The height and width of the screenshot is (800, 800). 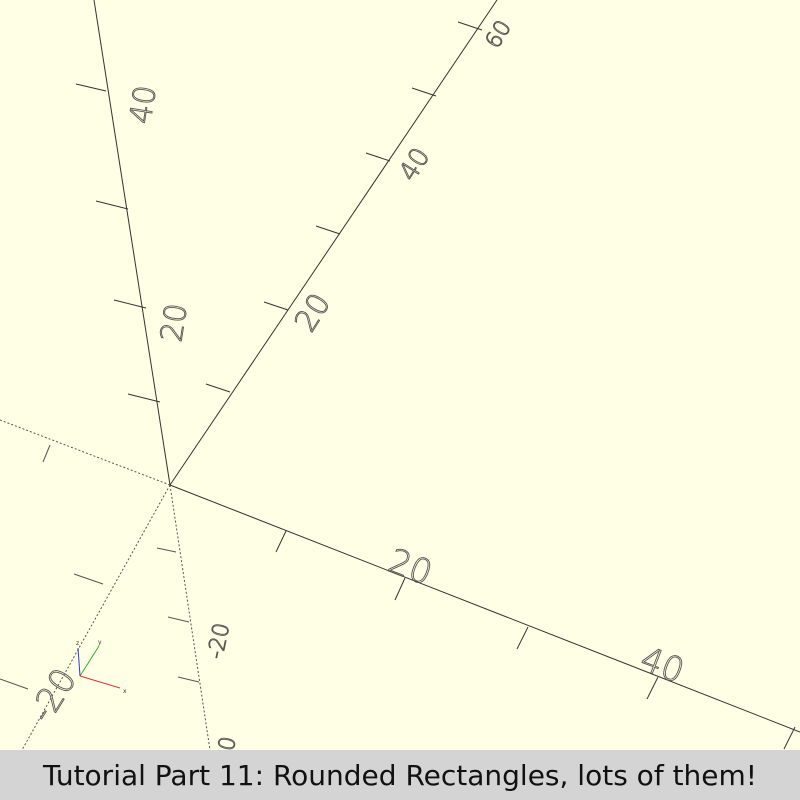 I want to click on z-axis-ticks, so click(x=118, y=243).